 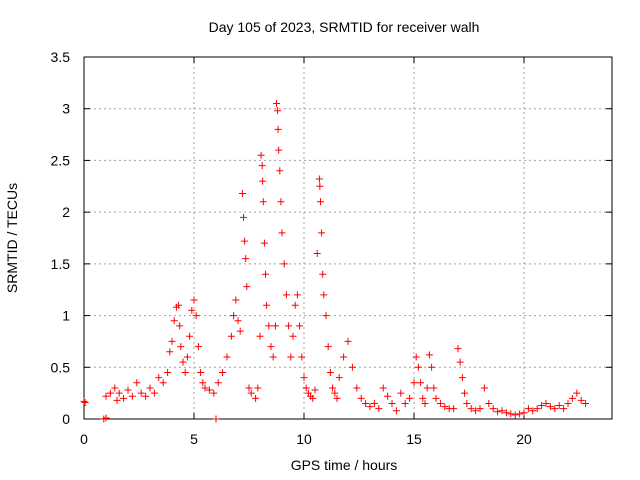 I want to click on y-tick-label: 3.5, so click(x=61, y=57).